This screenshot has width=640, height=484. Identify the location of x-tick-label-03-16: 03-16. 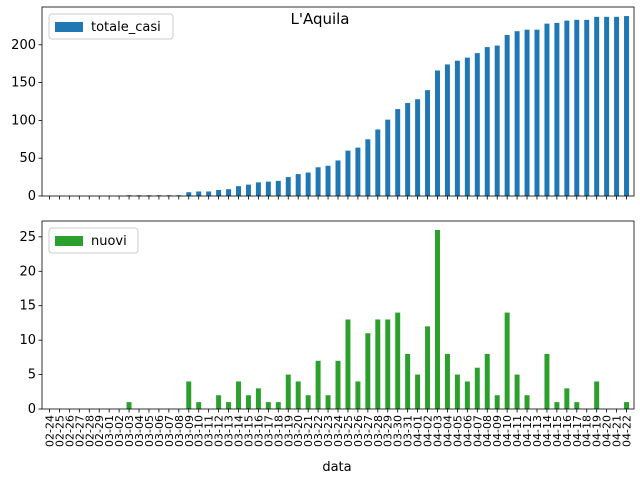
(258, 431).